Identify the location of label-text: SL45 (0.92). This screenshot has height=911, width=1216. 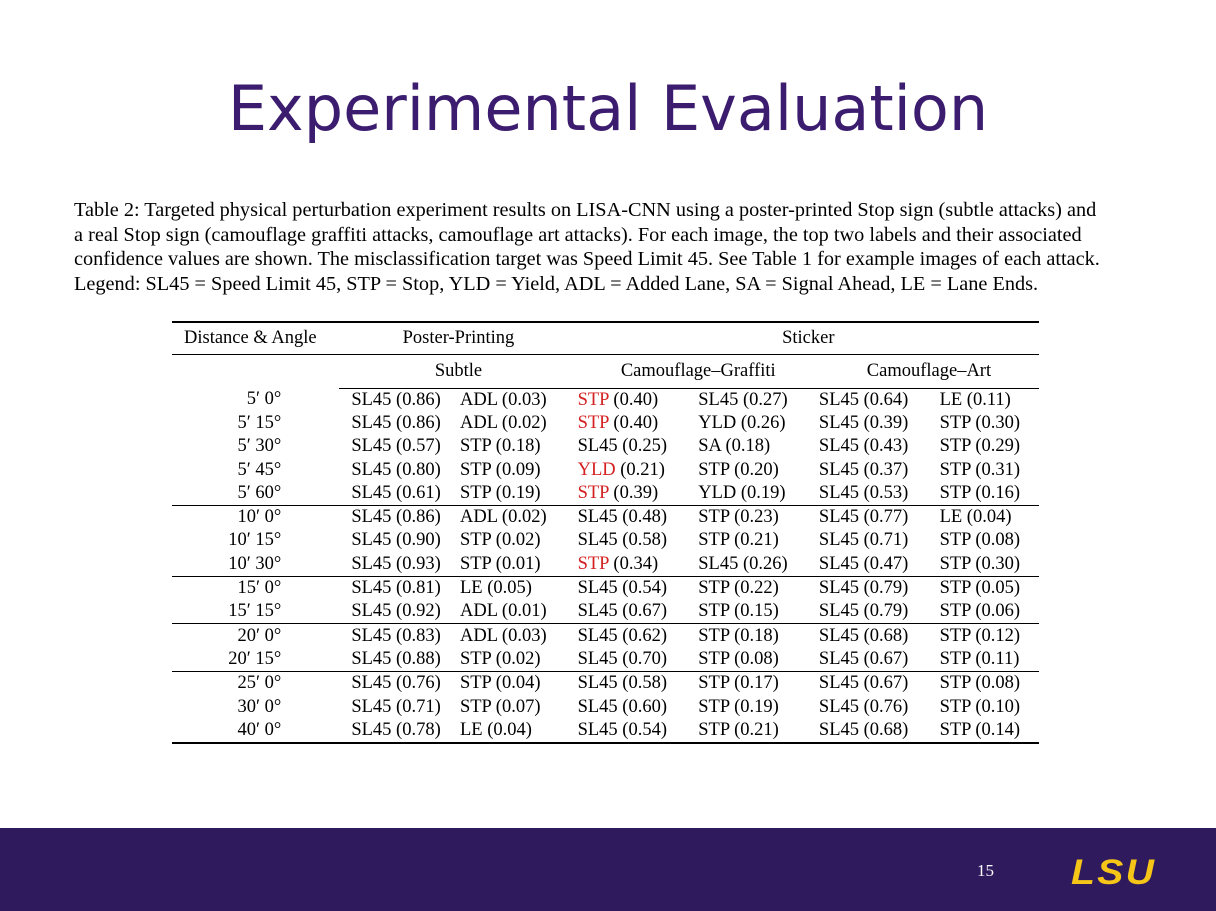
(396, 611).